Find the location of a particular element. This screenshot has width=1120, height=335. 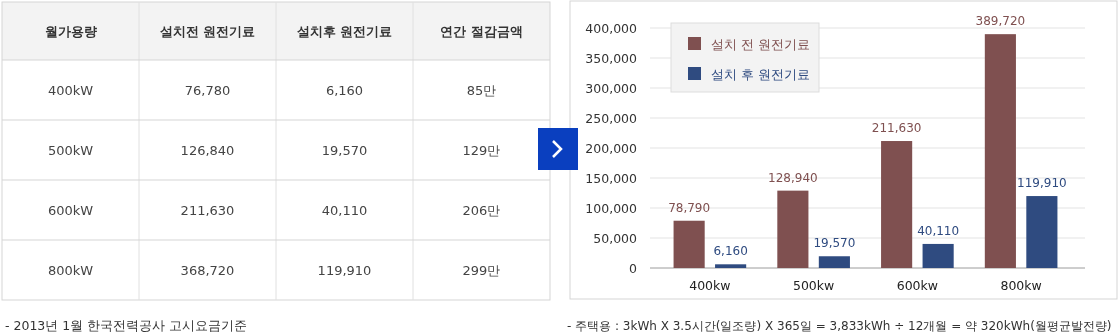

text: - 2013년 1월 한국전력공사 고시요금기준 is located at coordinates (126, 325).